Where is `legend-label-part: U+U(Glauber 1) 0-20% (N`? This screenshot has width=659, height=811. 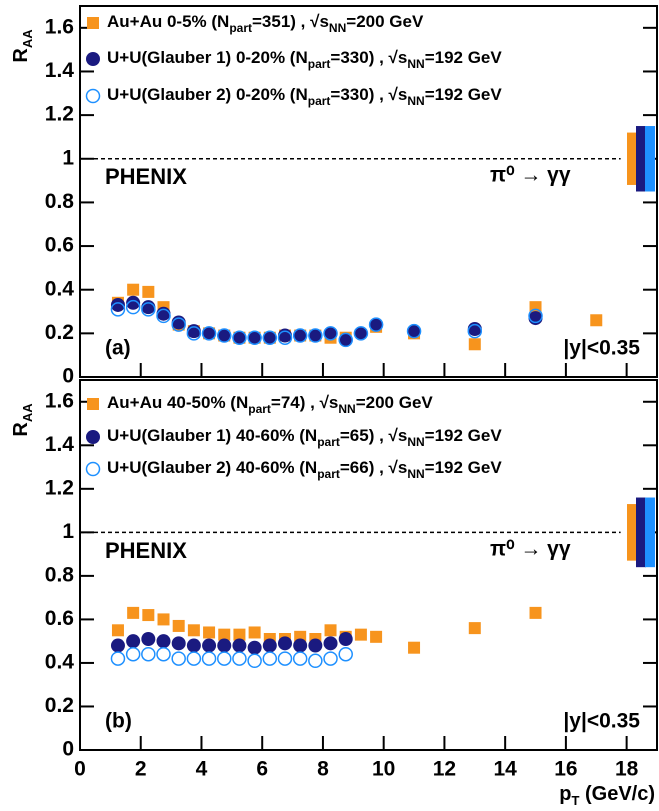 legend-label-part: U+U(Glauber 1) 0-20% (N is located at coordinates (207, 57).